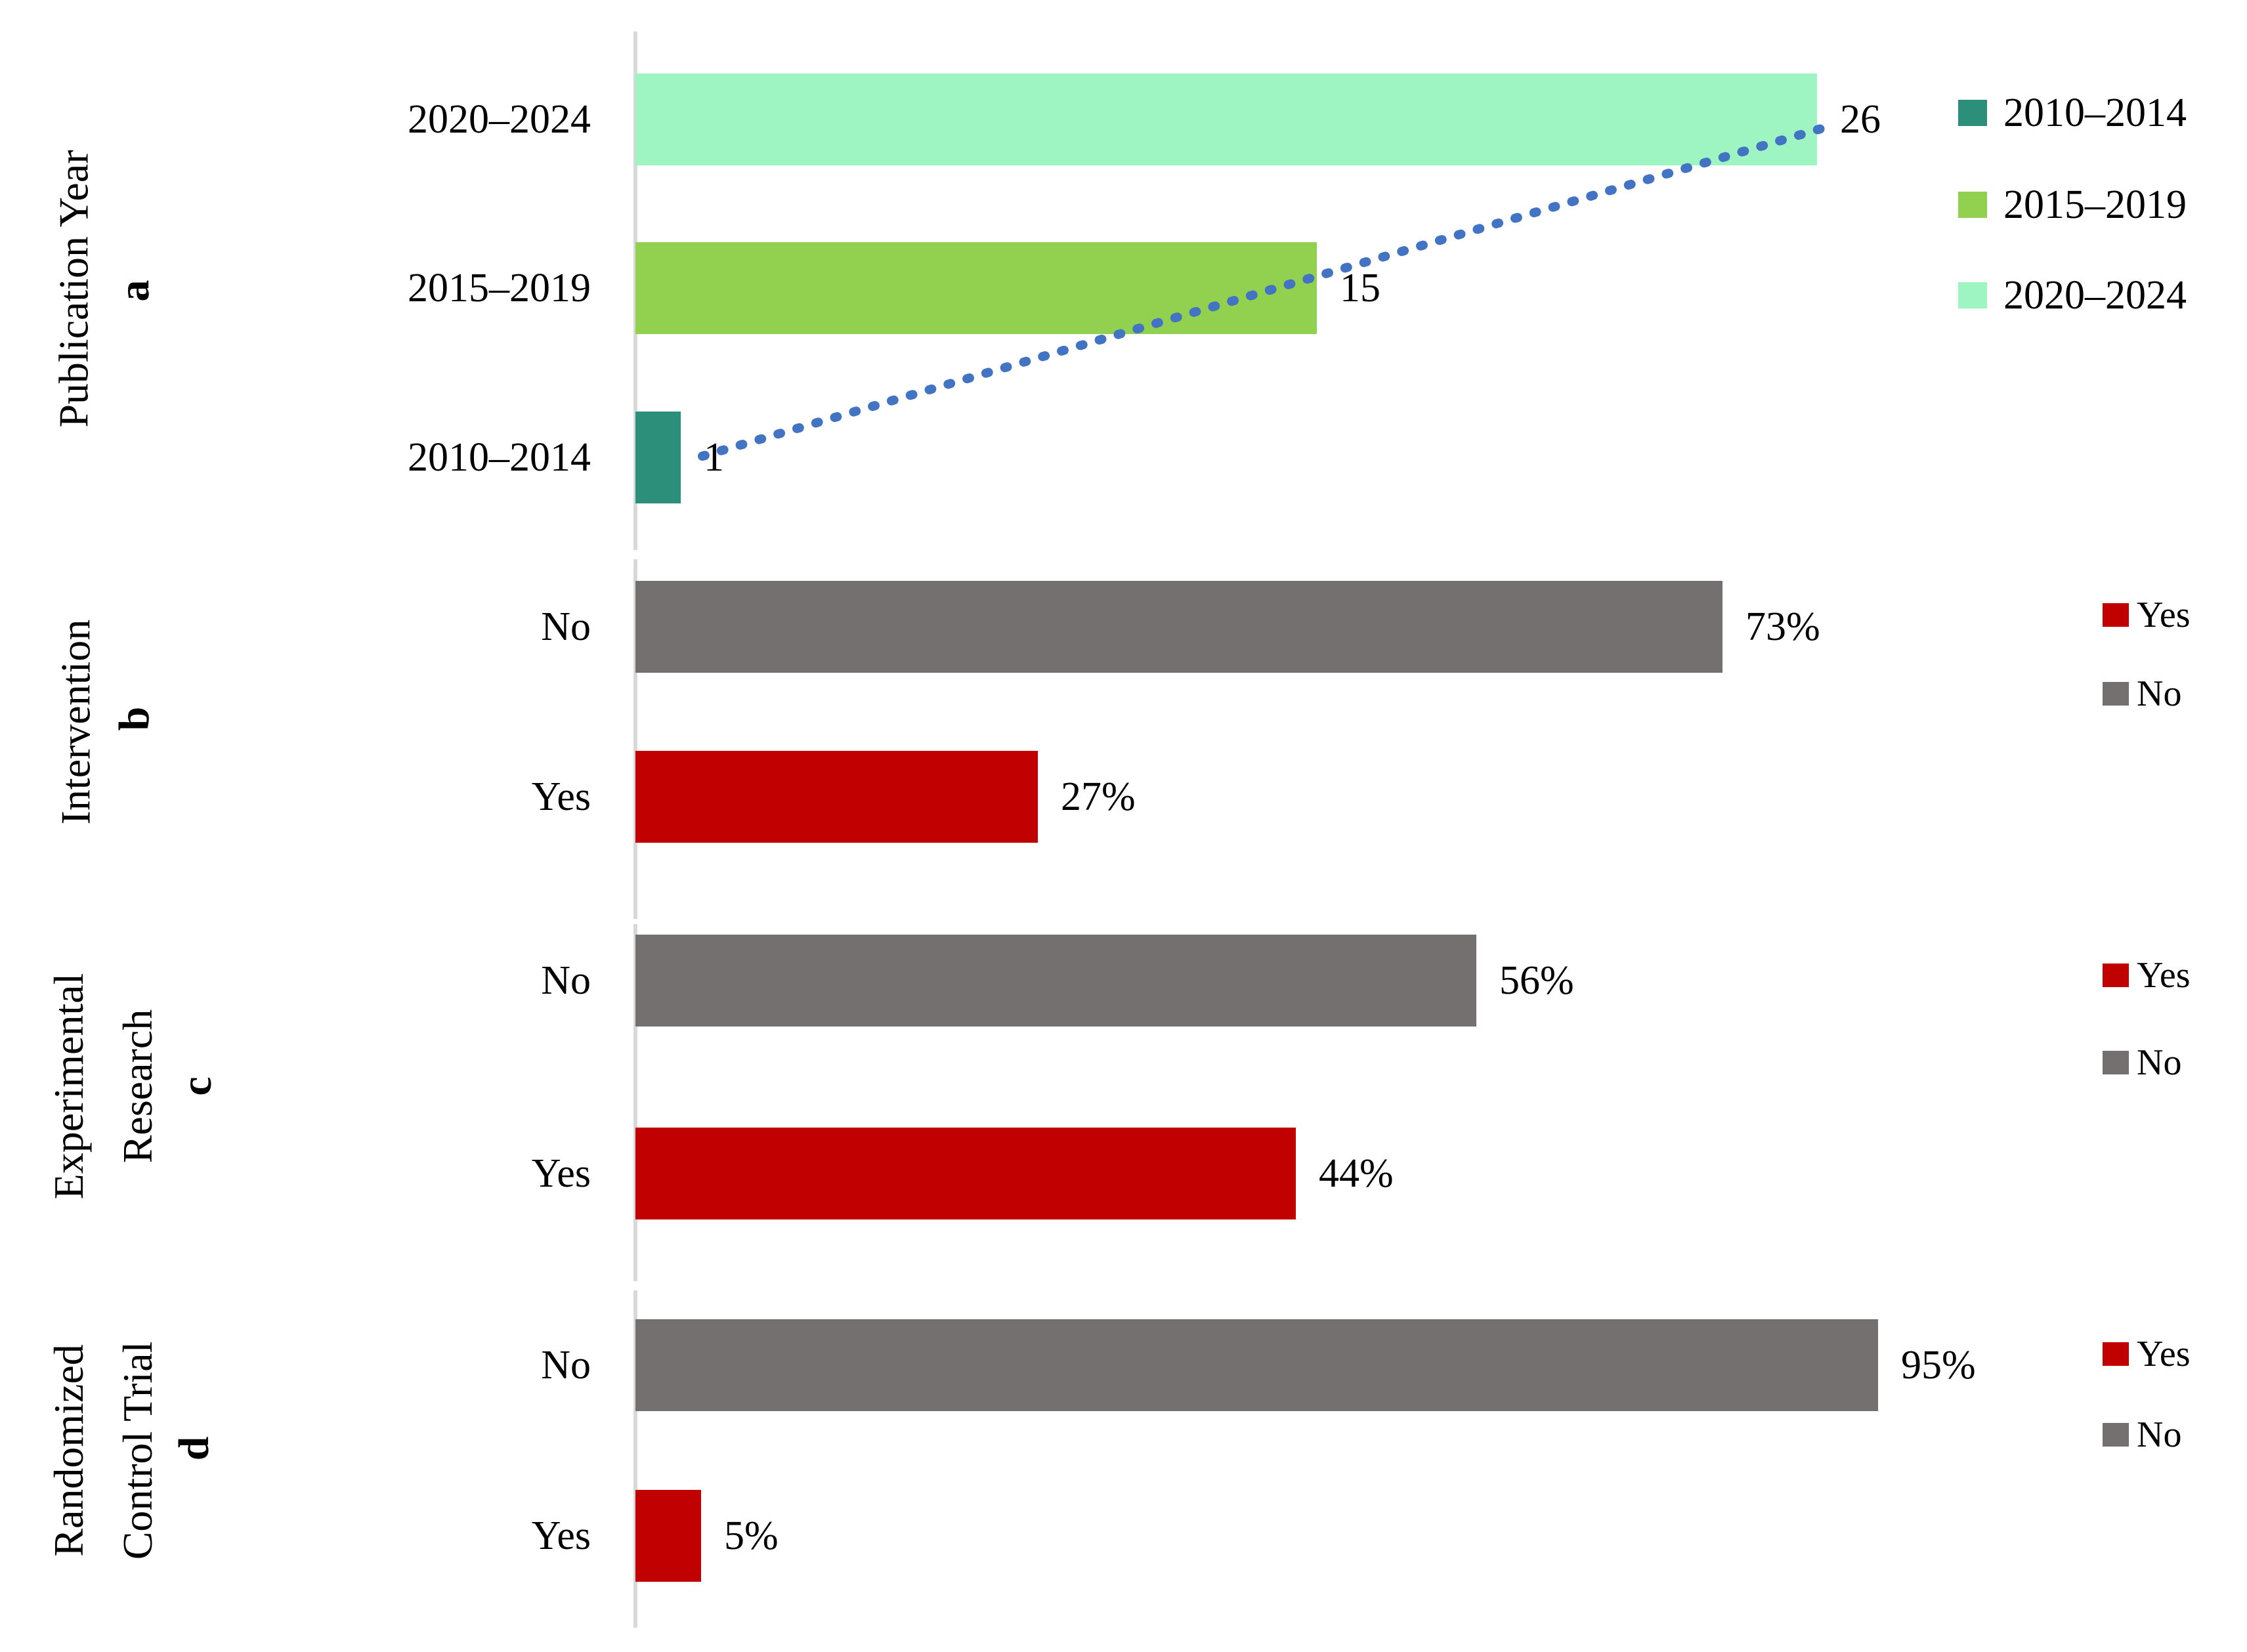 This screenshot has width=2247, height=1652. I want to click on value-label-c-yes: 44%, so click(1357, 1173).